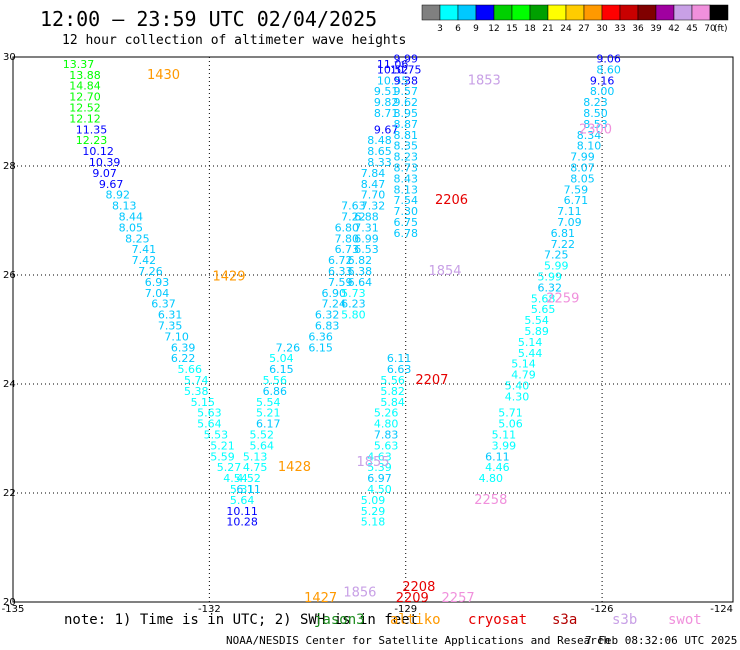 This screenshot has height=650, width=740. I want to click on chart-title: 12:00 – 23:59 UTC 02/04/2025, so click(209, 19).